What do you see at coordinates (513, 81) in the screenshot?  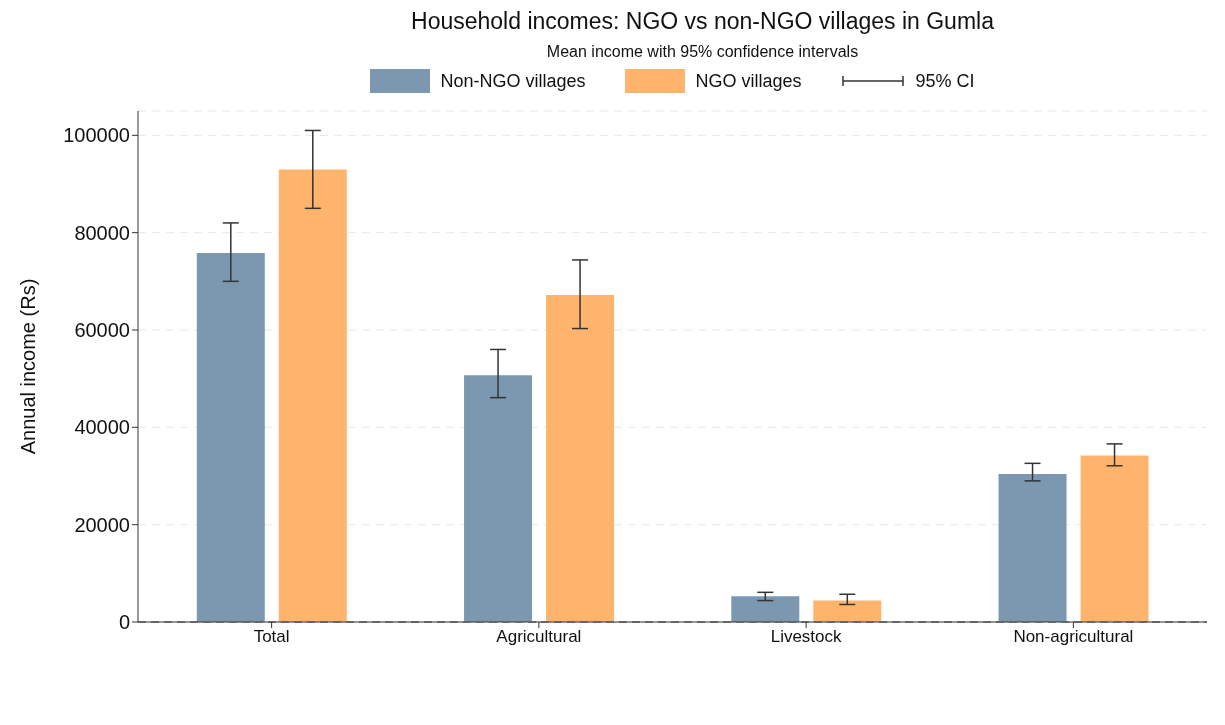 I see `legend-label: Non-NGO villages` at bounding box center [513, 81].